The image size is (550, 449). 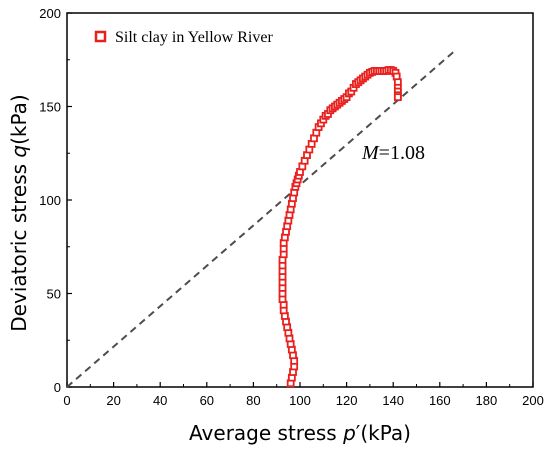 I want to click on x-tick-label: 160, so click(x=440, y=400).